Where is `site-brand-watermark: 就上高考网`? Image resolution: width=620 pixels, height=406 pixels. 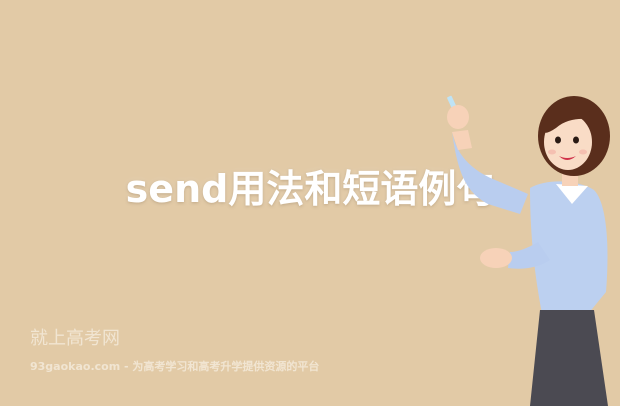
site-brand-watermark: 就上高考网 is located at coordinates (75, 338).